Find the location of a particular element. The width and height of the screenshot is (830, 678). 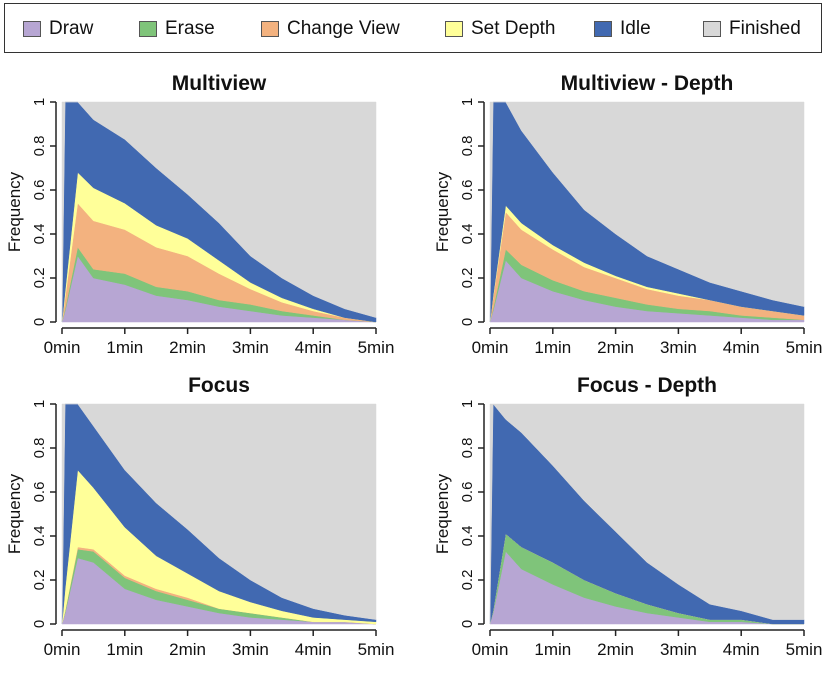

chart-title: Focus - Depth is located at coordinates (647, 385).